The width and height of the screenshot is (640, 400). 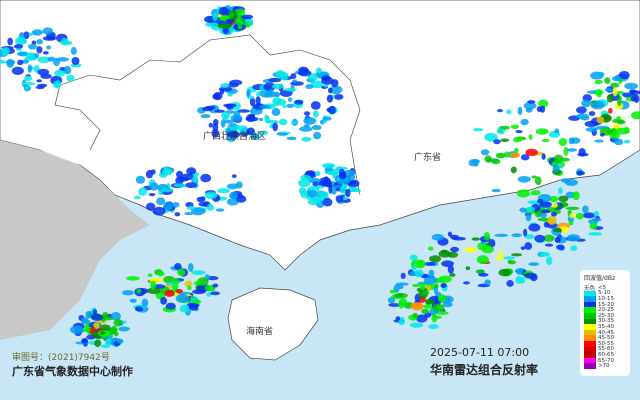 What do you see at coordinates (590, 315) in the screenshot?
I see `legend-swatch` at bounding box center [590, 315].